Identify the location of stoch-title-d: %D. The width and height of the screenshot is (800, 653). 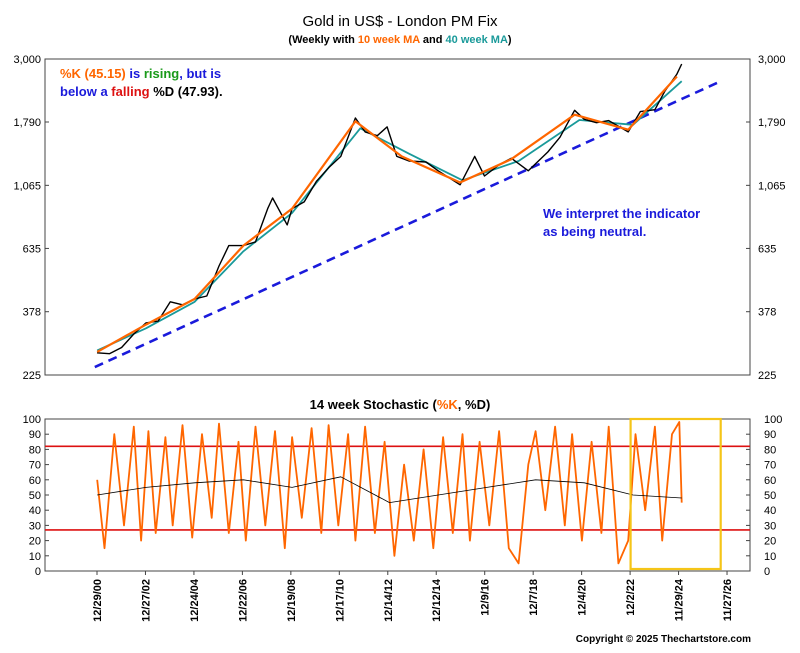
(475, 404).